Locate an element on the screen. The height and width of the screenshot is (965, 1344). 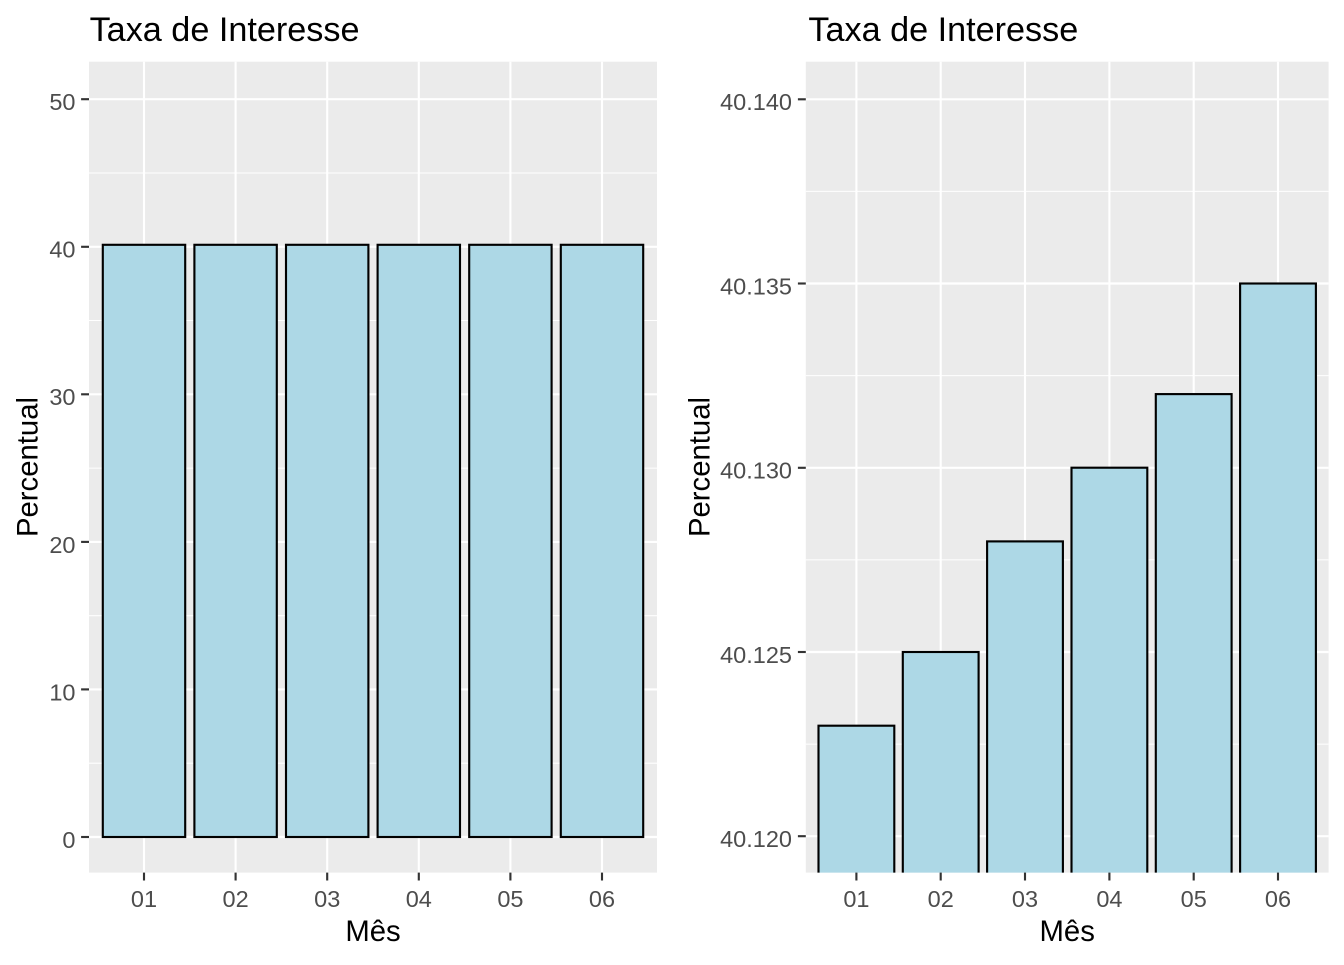
svg-text: 0 is located at coordinates (68, 840).